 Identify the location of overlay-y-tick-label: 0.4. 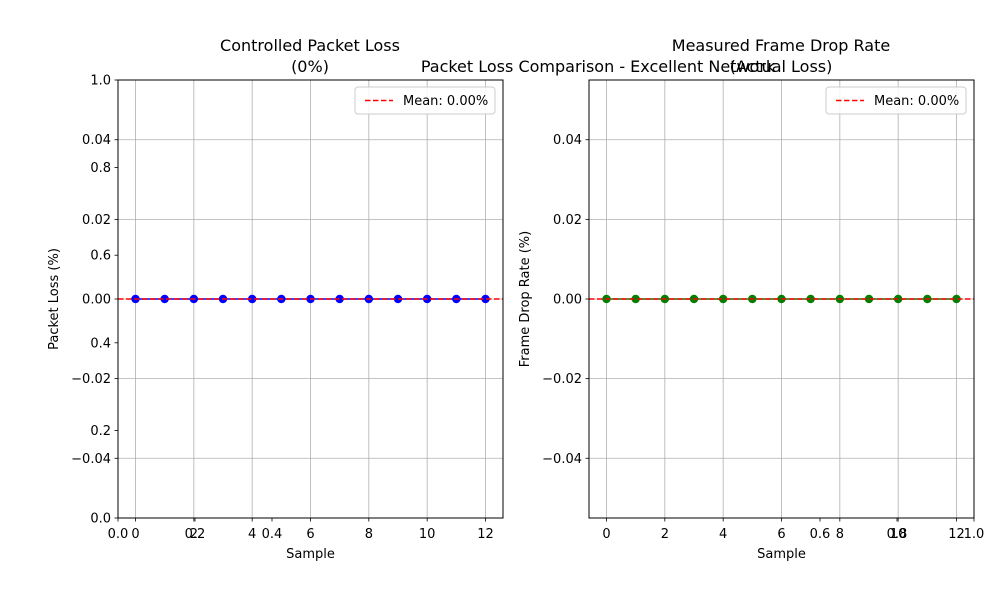
(100, 343).